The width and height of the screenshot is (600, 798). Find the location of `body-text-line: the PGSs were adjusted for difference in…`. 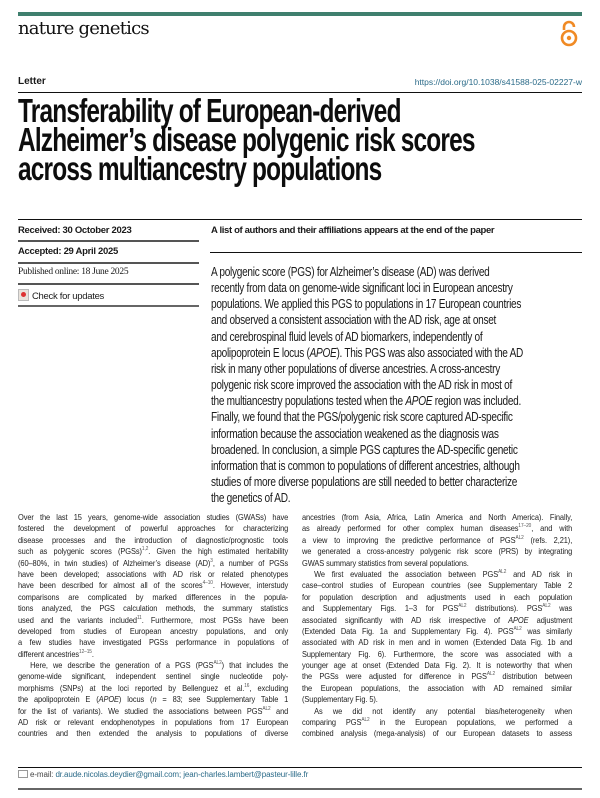

body-text-line: the PGSs were adjusted for difference in… is located at coordinates (437, 676).